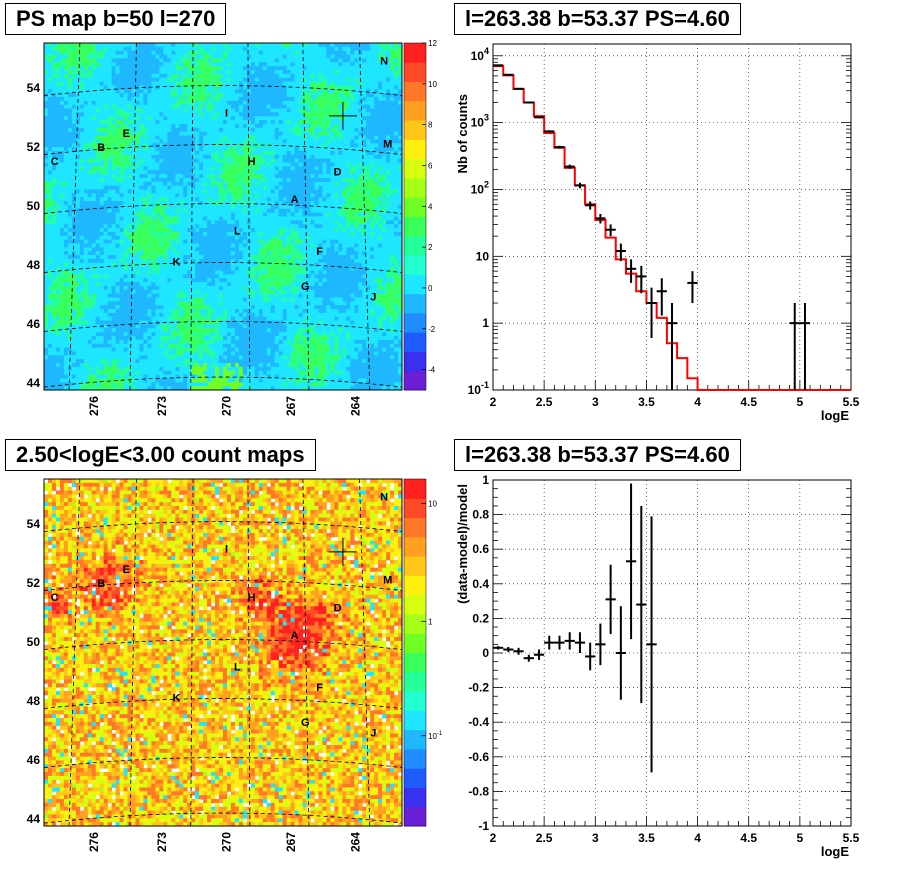 This screenshot has width=898, height=871. I want to click on y-tick-label: 0.2, so click(480, 618).